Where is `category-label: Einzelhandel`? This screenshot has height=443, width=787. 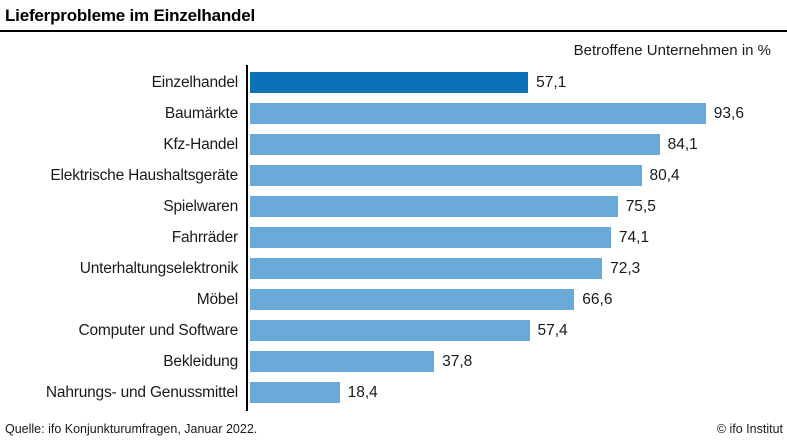 category-label: Einzelhandel is located at coordinates (195, 82).